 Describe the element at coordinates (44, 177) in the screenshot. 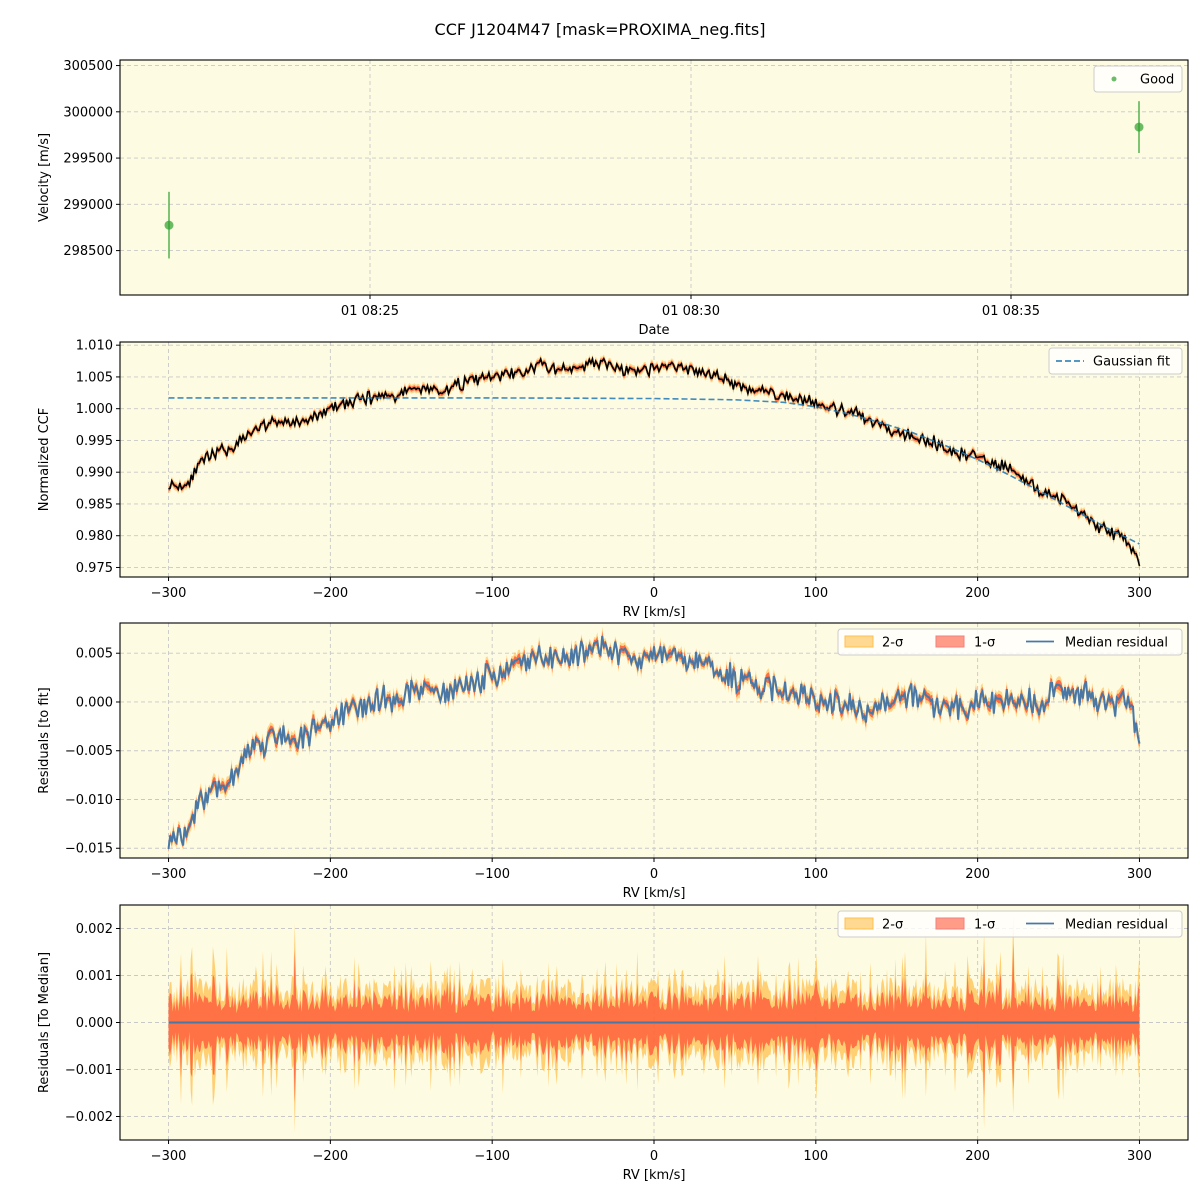

I see `y-axis-label: Velocity [m/s]` at that location.